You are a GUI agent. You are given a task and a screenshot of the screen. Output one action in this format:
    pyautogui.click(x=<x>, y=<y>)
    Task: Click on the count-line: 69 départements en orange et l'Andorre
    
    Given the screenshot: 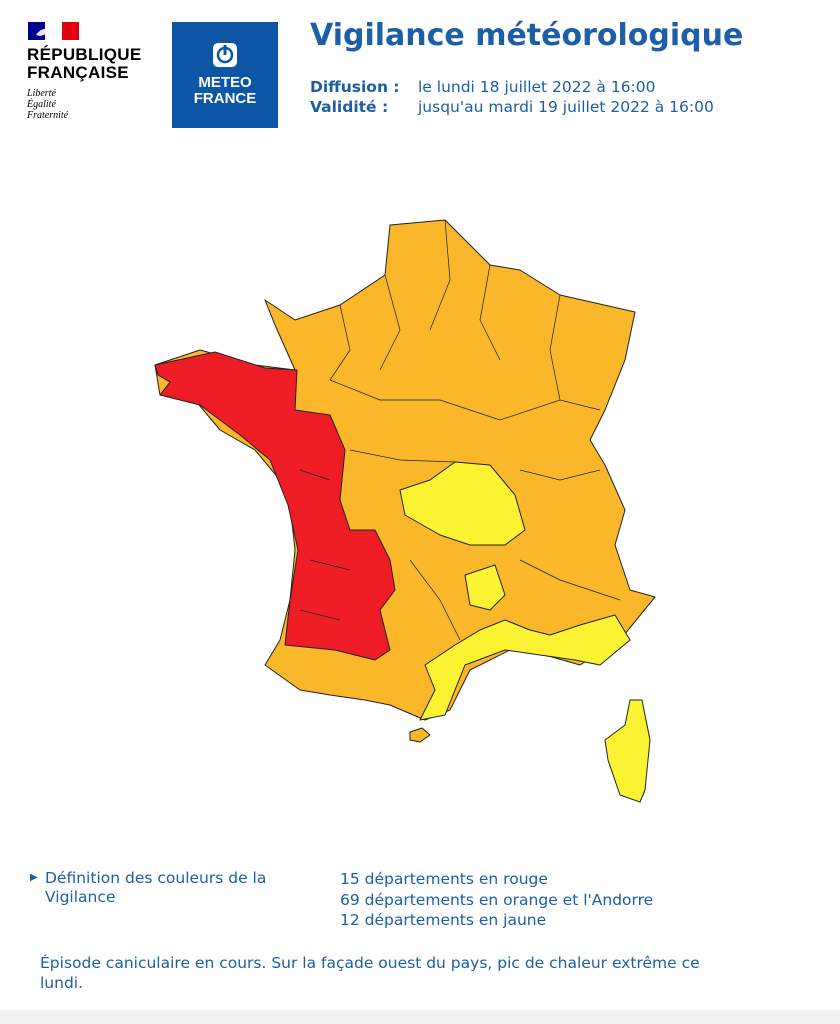 What is the action you would take?
    pyautogui.click(x=497, y=899)
    